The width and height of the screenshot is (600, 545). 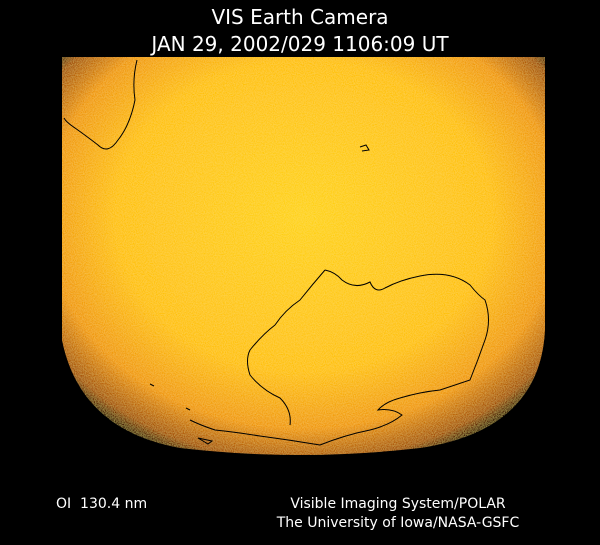 I want to click on credit-line: The University of Iowa/NASA-GSFC, so click(x=398, y=523).